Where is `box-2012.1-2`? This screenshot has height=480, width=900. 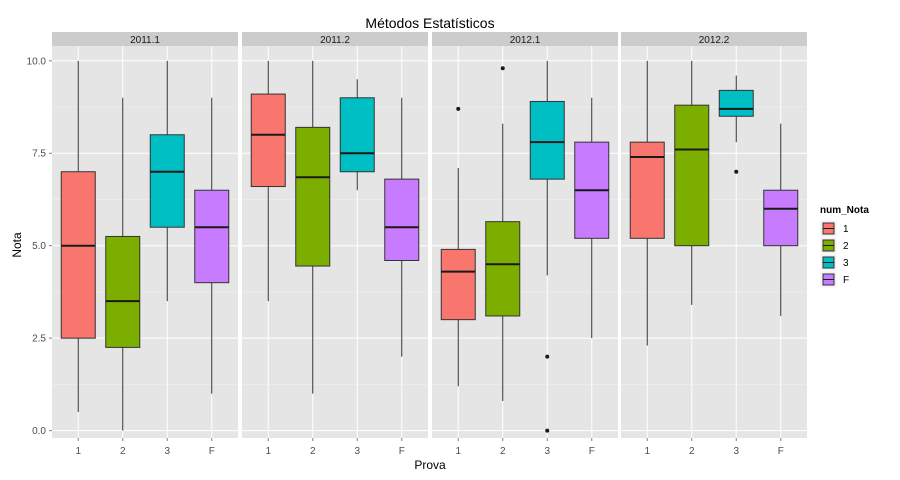
box-2012.1-2 is located at coordinates (503, 234).